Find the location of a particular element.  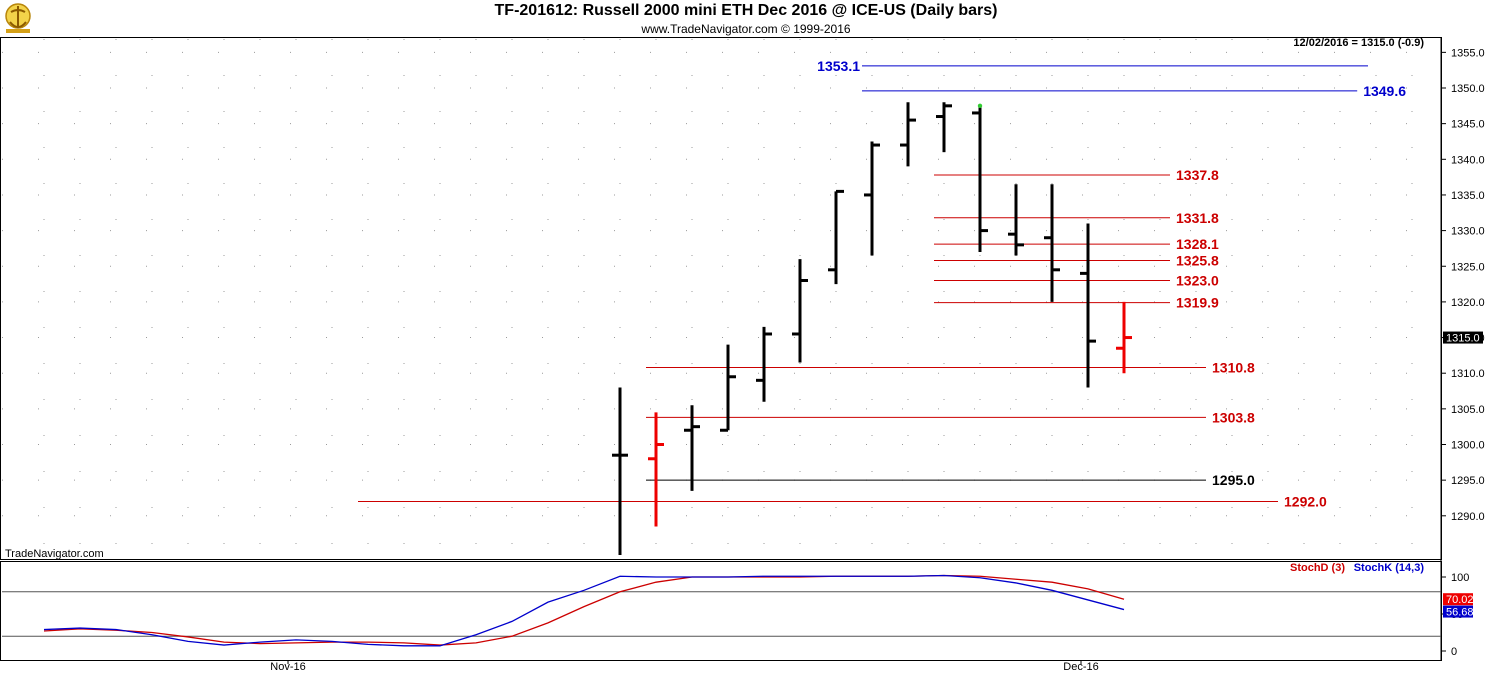

stoch-series-line is located at coordinates (584, 610).